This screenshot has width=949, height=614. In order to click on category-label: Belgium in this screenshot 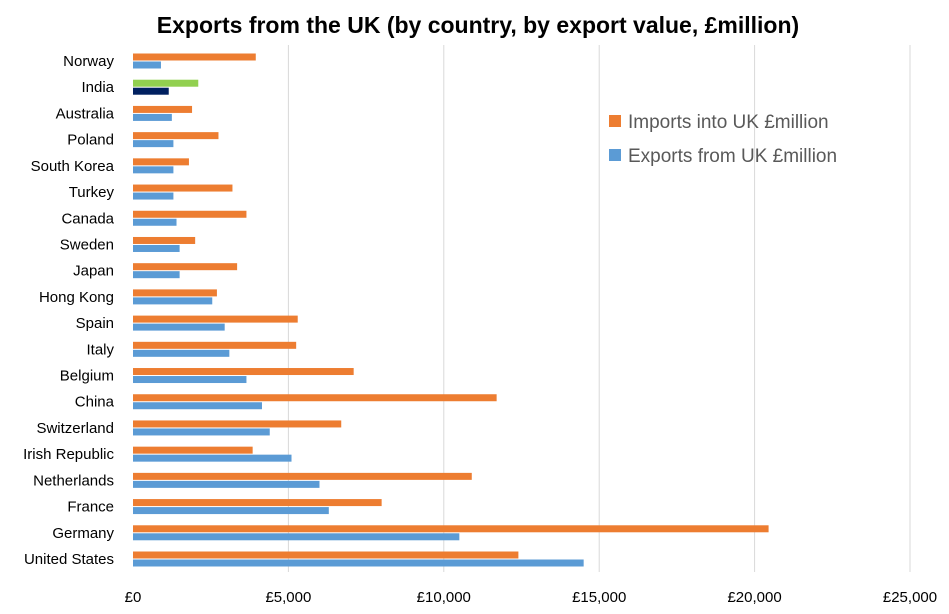, I will do `click(87, 376)`.